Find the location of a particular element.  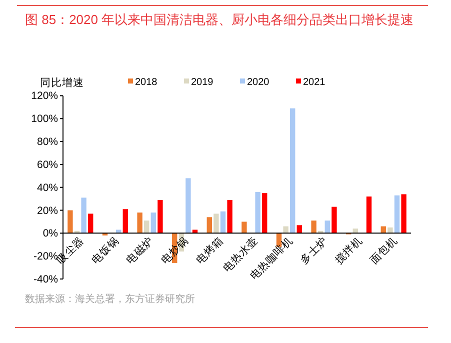

x-tick-label: 电炒锅 is located at coordinates (174, 250).